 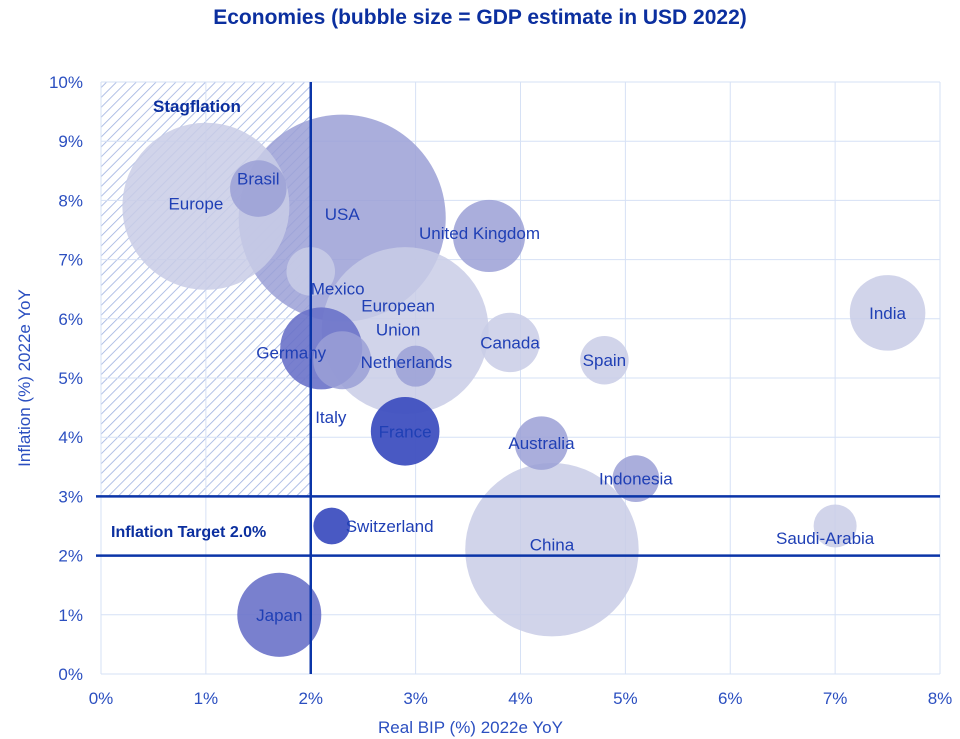 I want to click on bubble-label: Brasil, so click(x=258, y=179).